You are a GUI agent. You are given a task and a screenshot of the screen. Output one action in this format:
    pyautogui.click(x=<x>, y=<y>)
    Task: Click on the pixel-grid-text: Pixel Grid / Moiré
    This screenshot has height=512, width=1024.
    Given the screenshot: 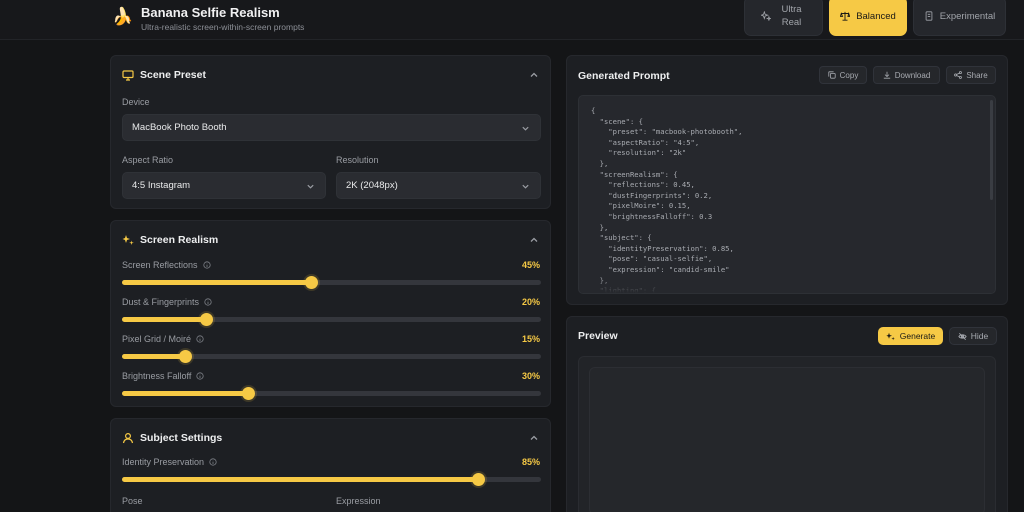 What is the action you would take?
    pyautogui.click(x=157, y=339)
    